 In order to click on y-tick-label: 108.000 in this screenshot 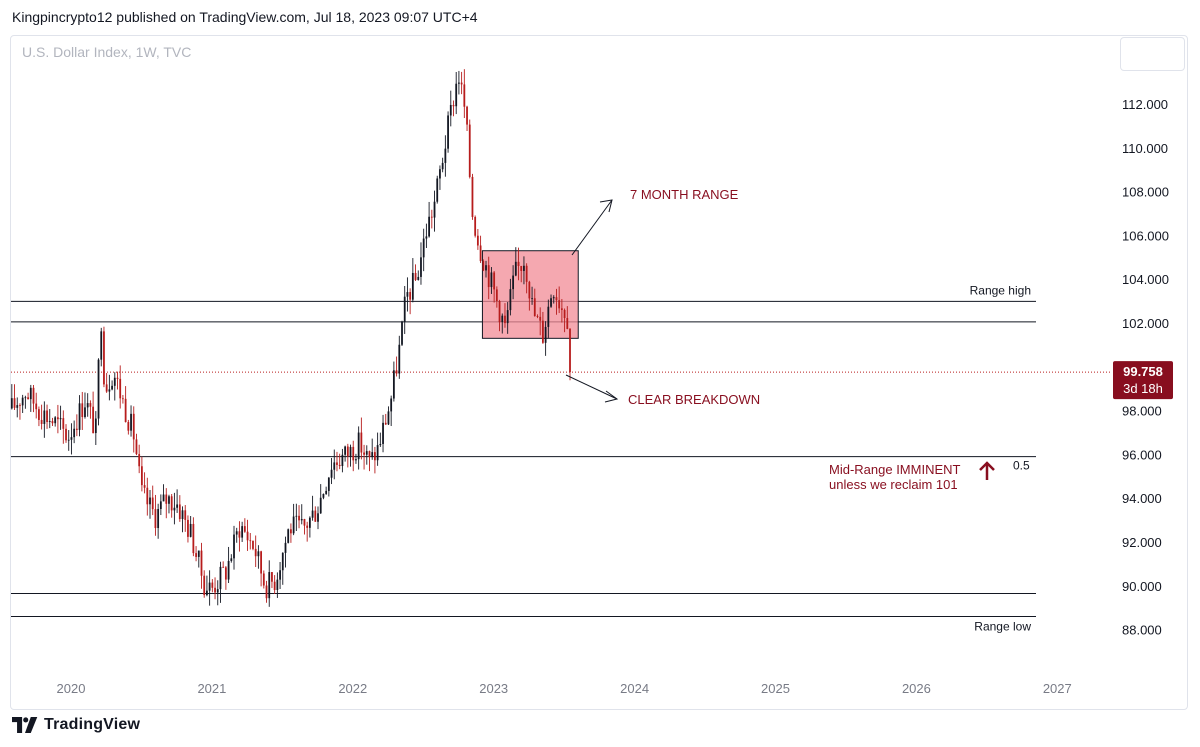, I will do `click(1145, 192)`.